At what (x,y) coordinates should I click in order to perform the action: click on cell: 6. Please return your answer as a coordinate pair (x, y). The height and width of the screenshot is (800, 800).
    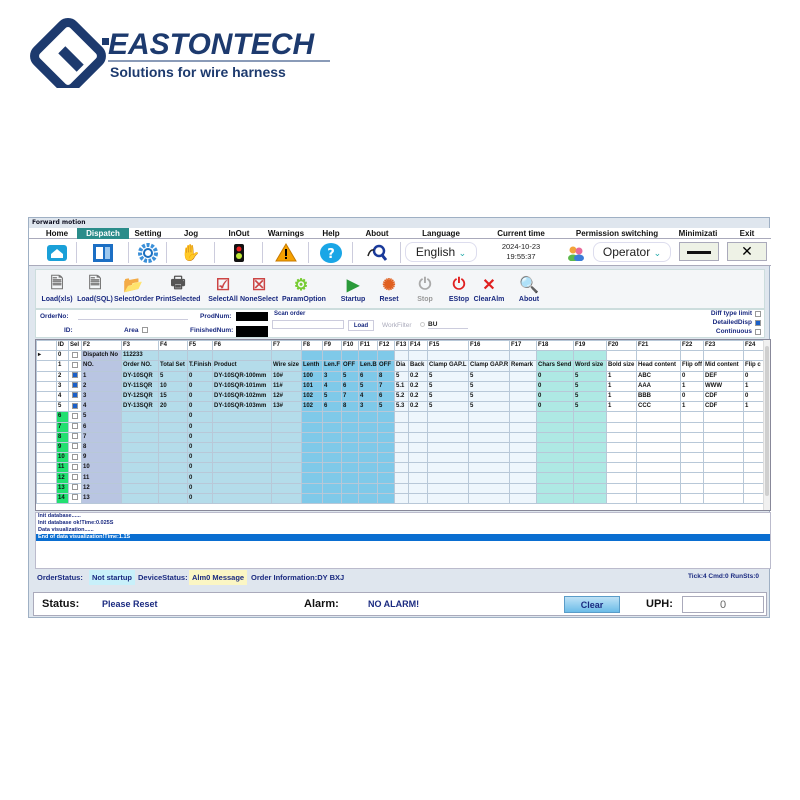
    Looking at the image, I should click on (386, 396).